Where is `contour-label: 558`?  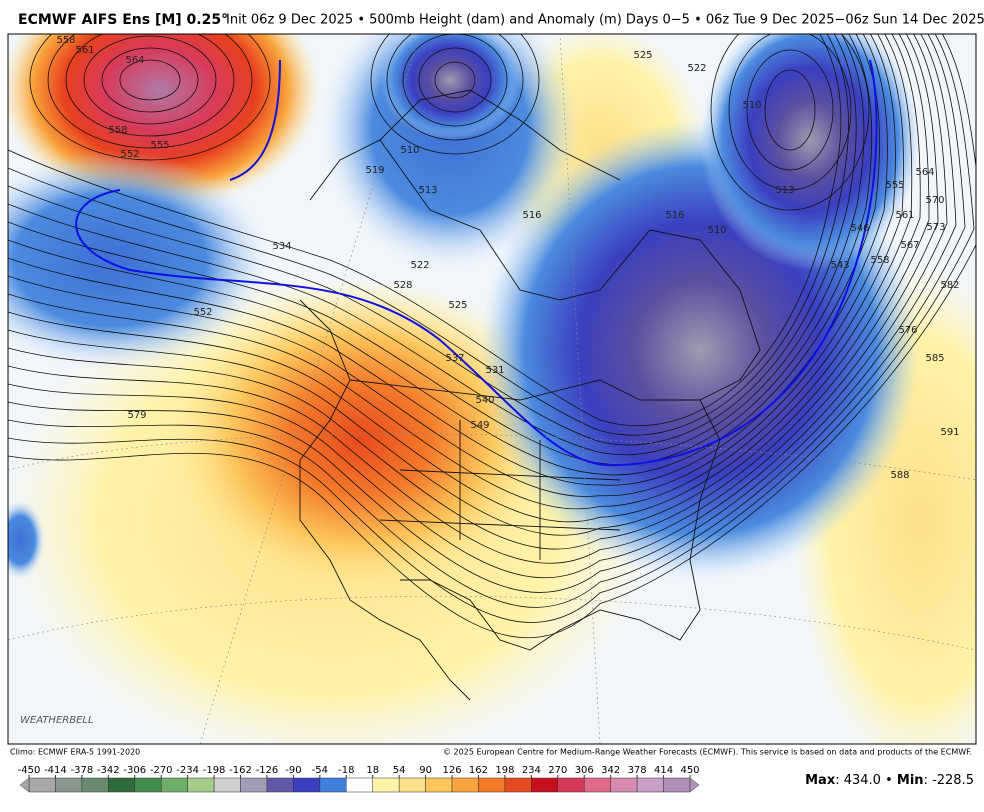
contour-label: 558 is located at coordinates (117, 130).